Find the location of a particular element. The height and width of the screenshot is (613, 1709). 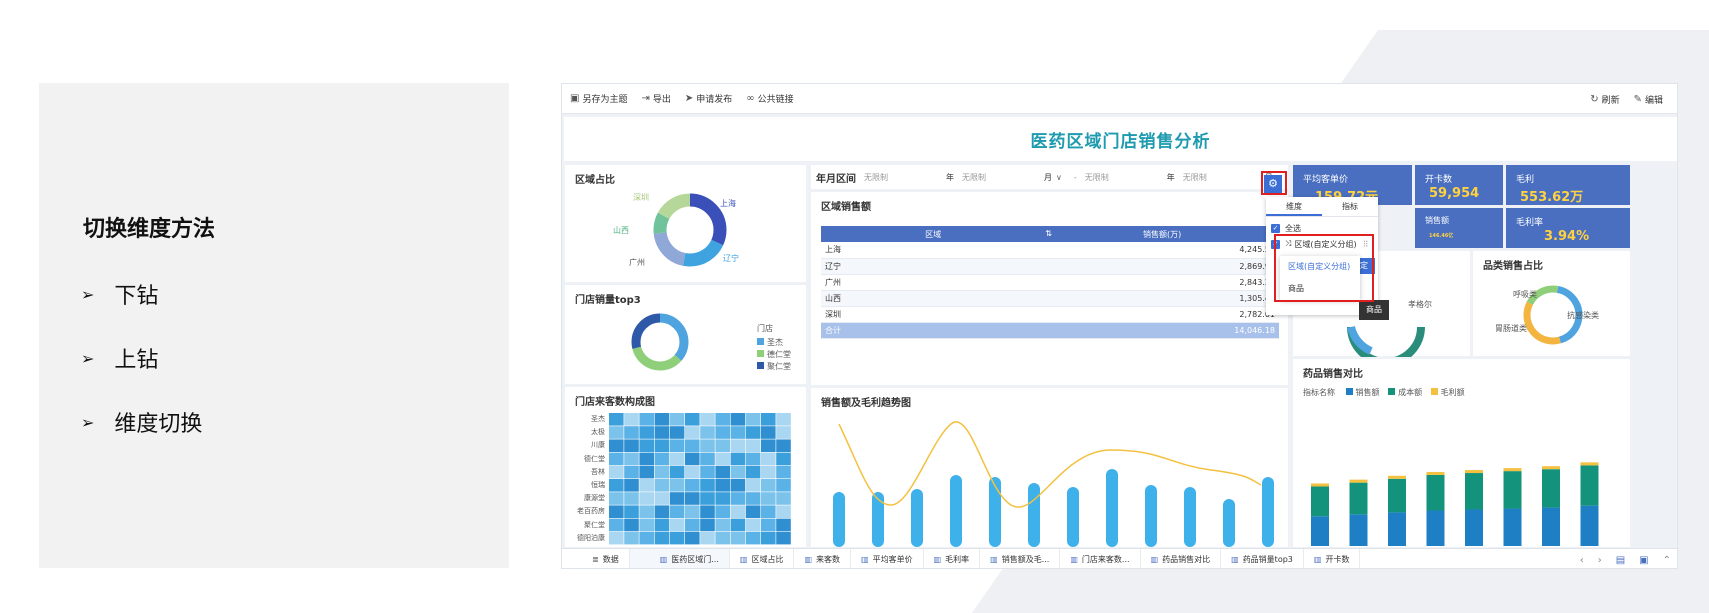

chevron-left-icon: ‹ is located at coordinates (1581, 560).